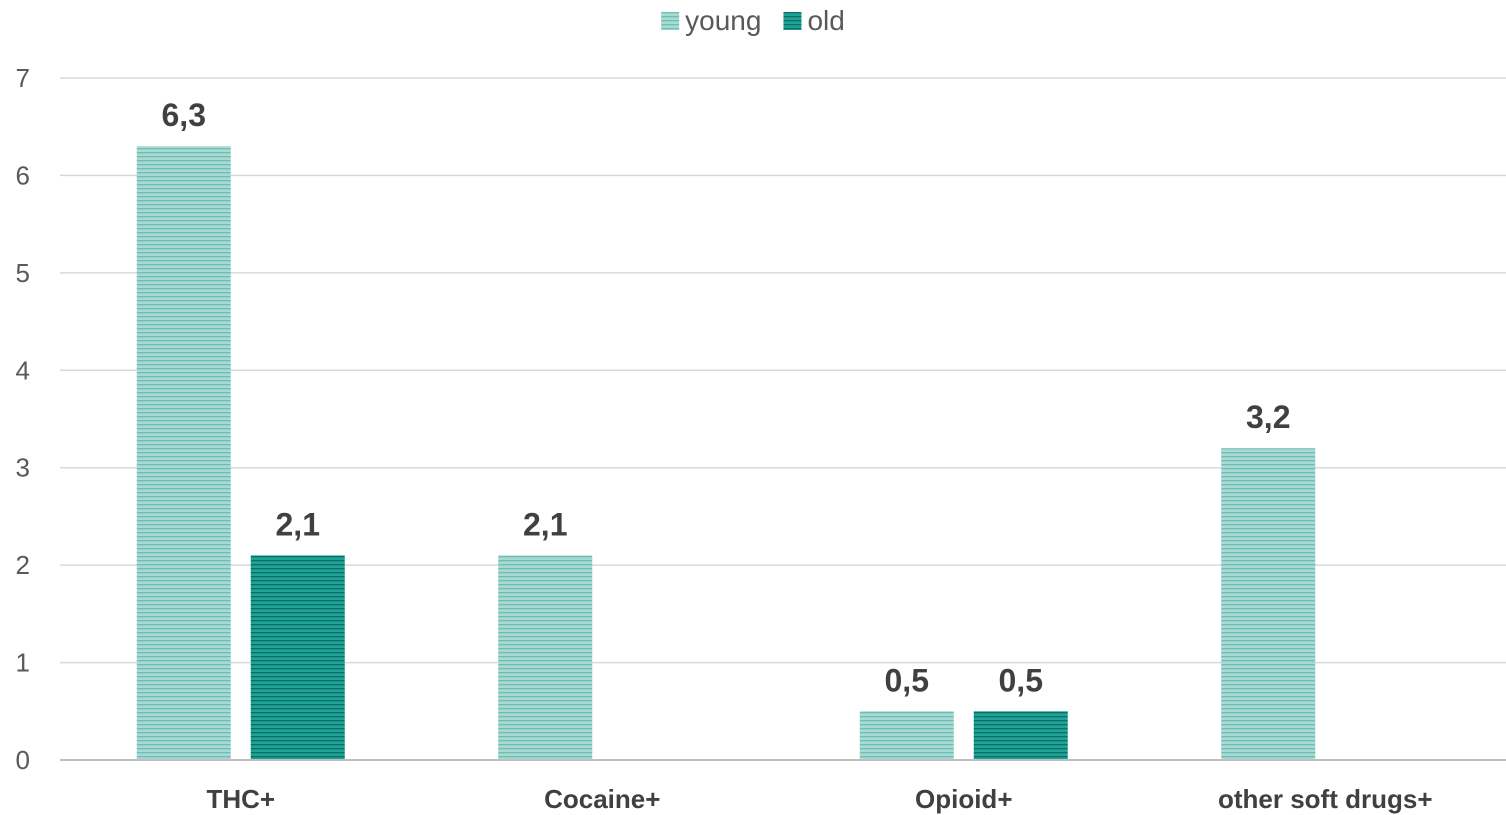 Image resolution: width=1506 pixels, height=815 pixels. I want to click on y-axis-tick-labels: 0 1 2 3 4 5 6 7, so click(23, 419).